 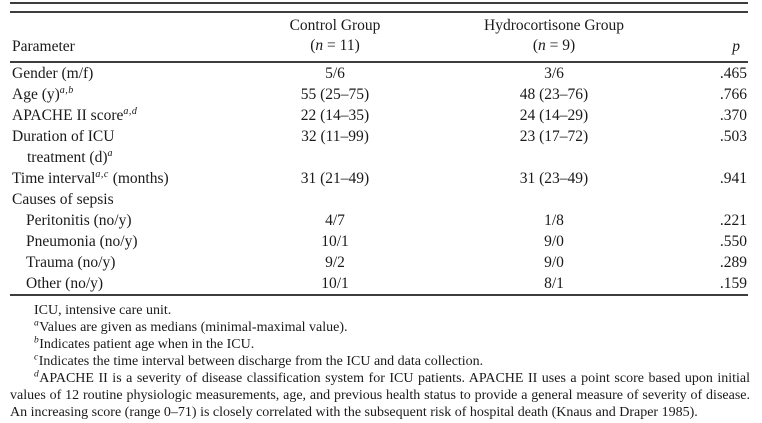 What do you see at coordinates (380, 344) in the screenshot?
I see `footnote: bIndicates patient age when in the ICU.` at bounding box center [380, 344].